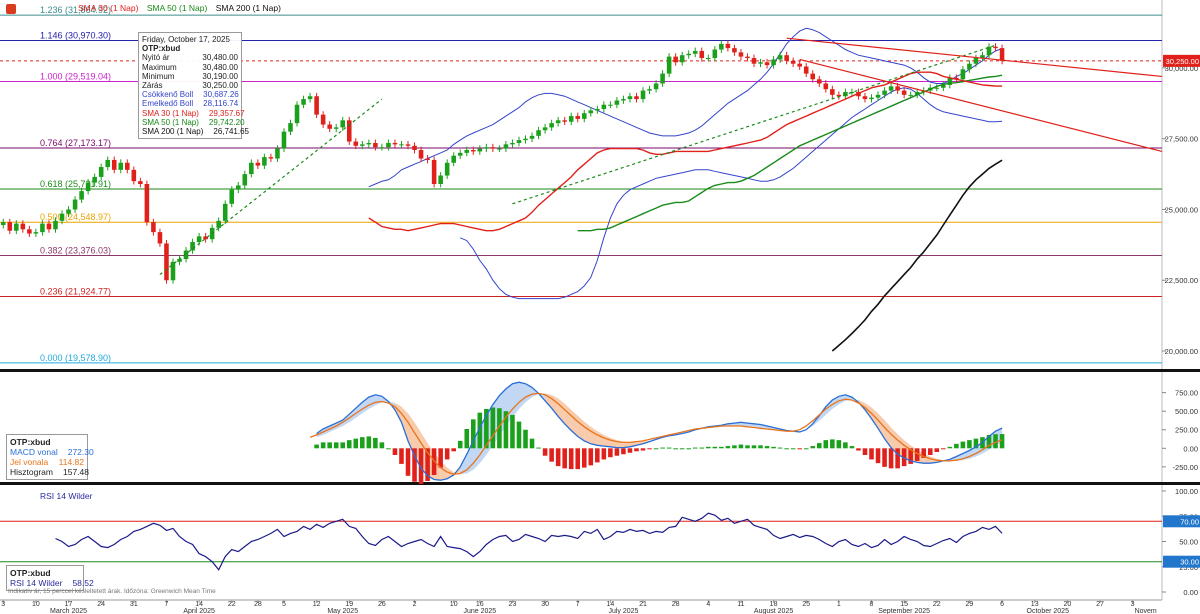 The height and width of the screenshot is (614, 1200). I want to click on x-month-label: Novem, so click(1146, 611).